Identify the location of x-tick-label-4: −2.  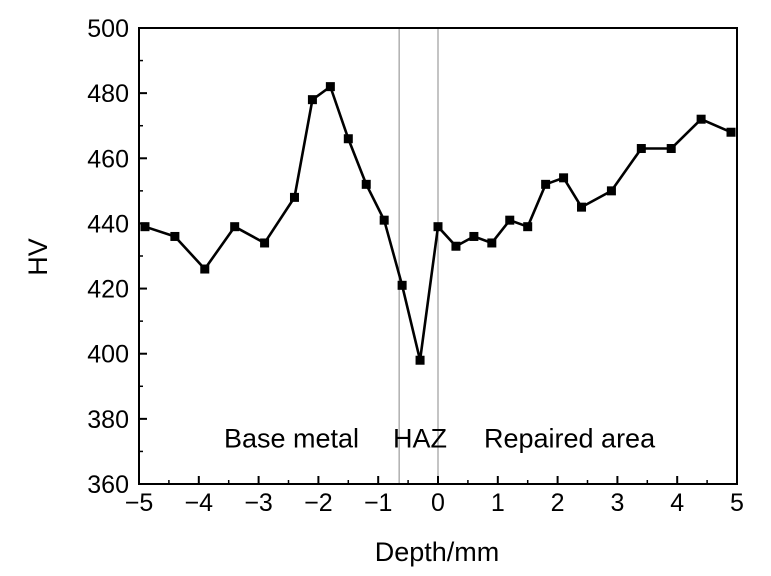
(318, 503).